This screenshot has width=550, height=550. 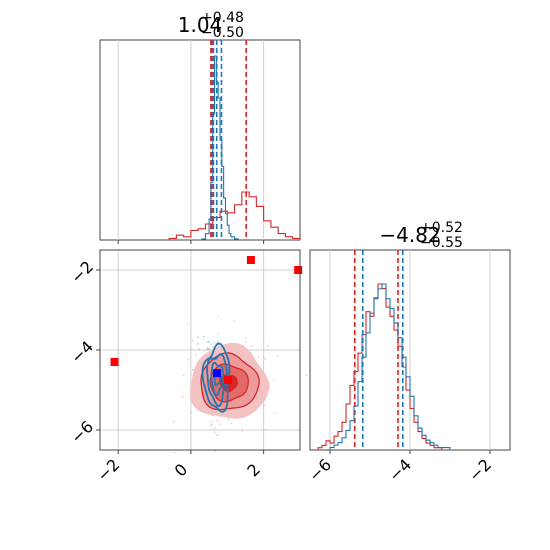 I want to click on bottom-right-grid, so click(x=410, y=350).